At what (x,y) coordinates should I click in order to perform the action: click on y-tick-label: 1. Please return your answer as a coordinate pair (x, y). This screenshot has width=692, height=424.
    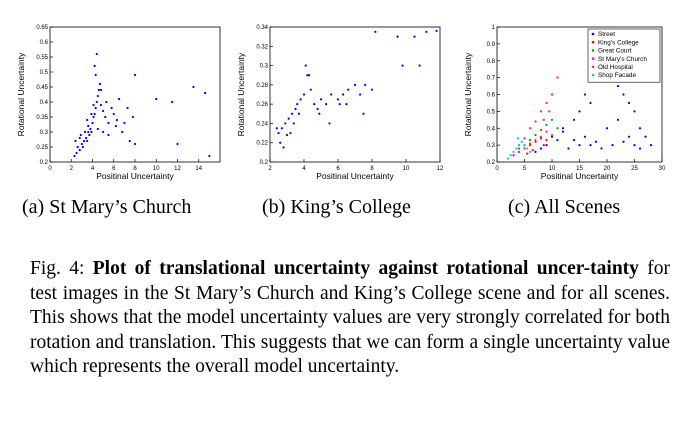
    Looking at the image, I should click on (494, 28).